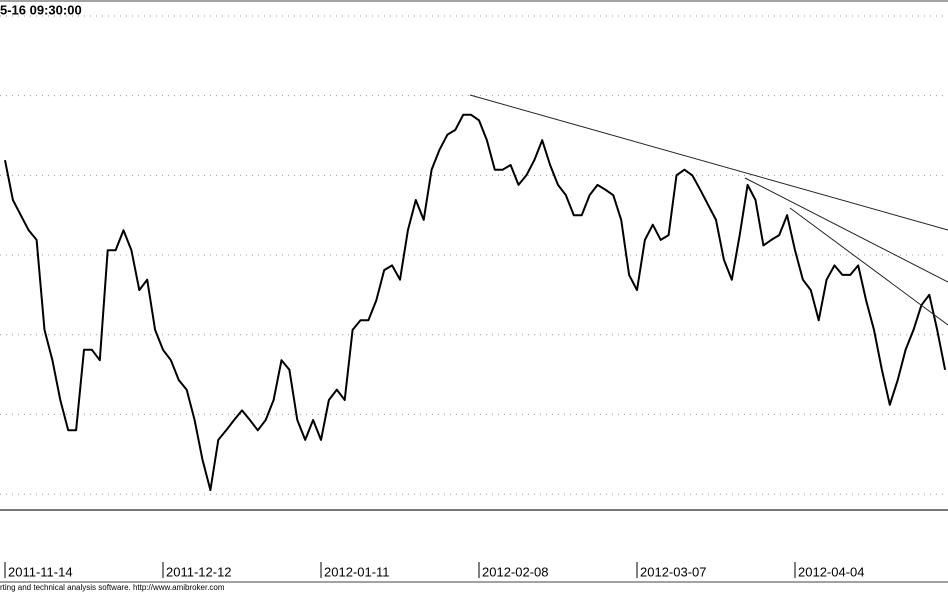 The width and height of the screenshot is (948, 593). I want to click on x-tick-label: 2012-02-08, so click(515, 571).